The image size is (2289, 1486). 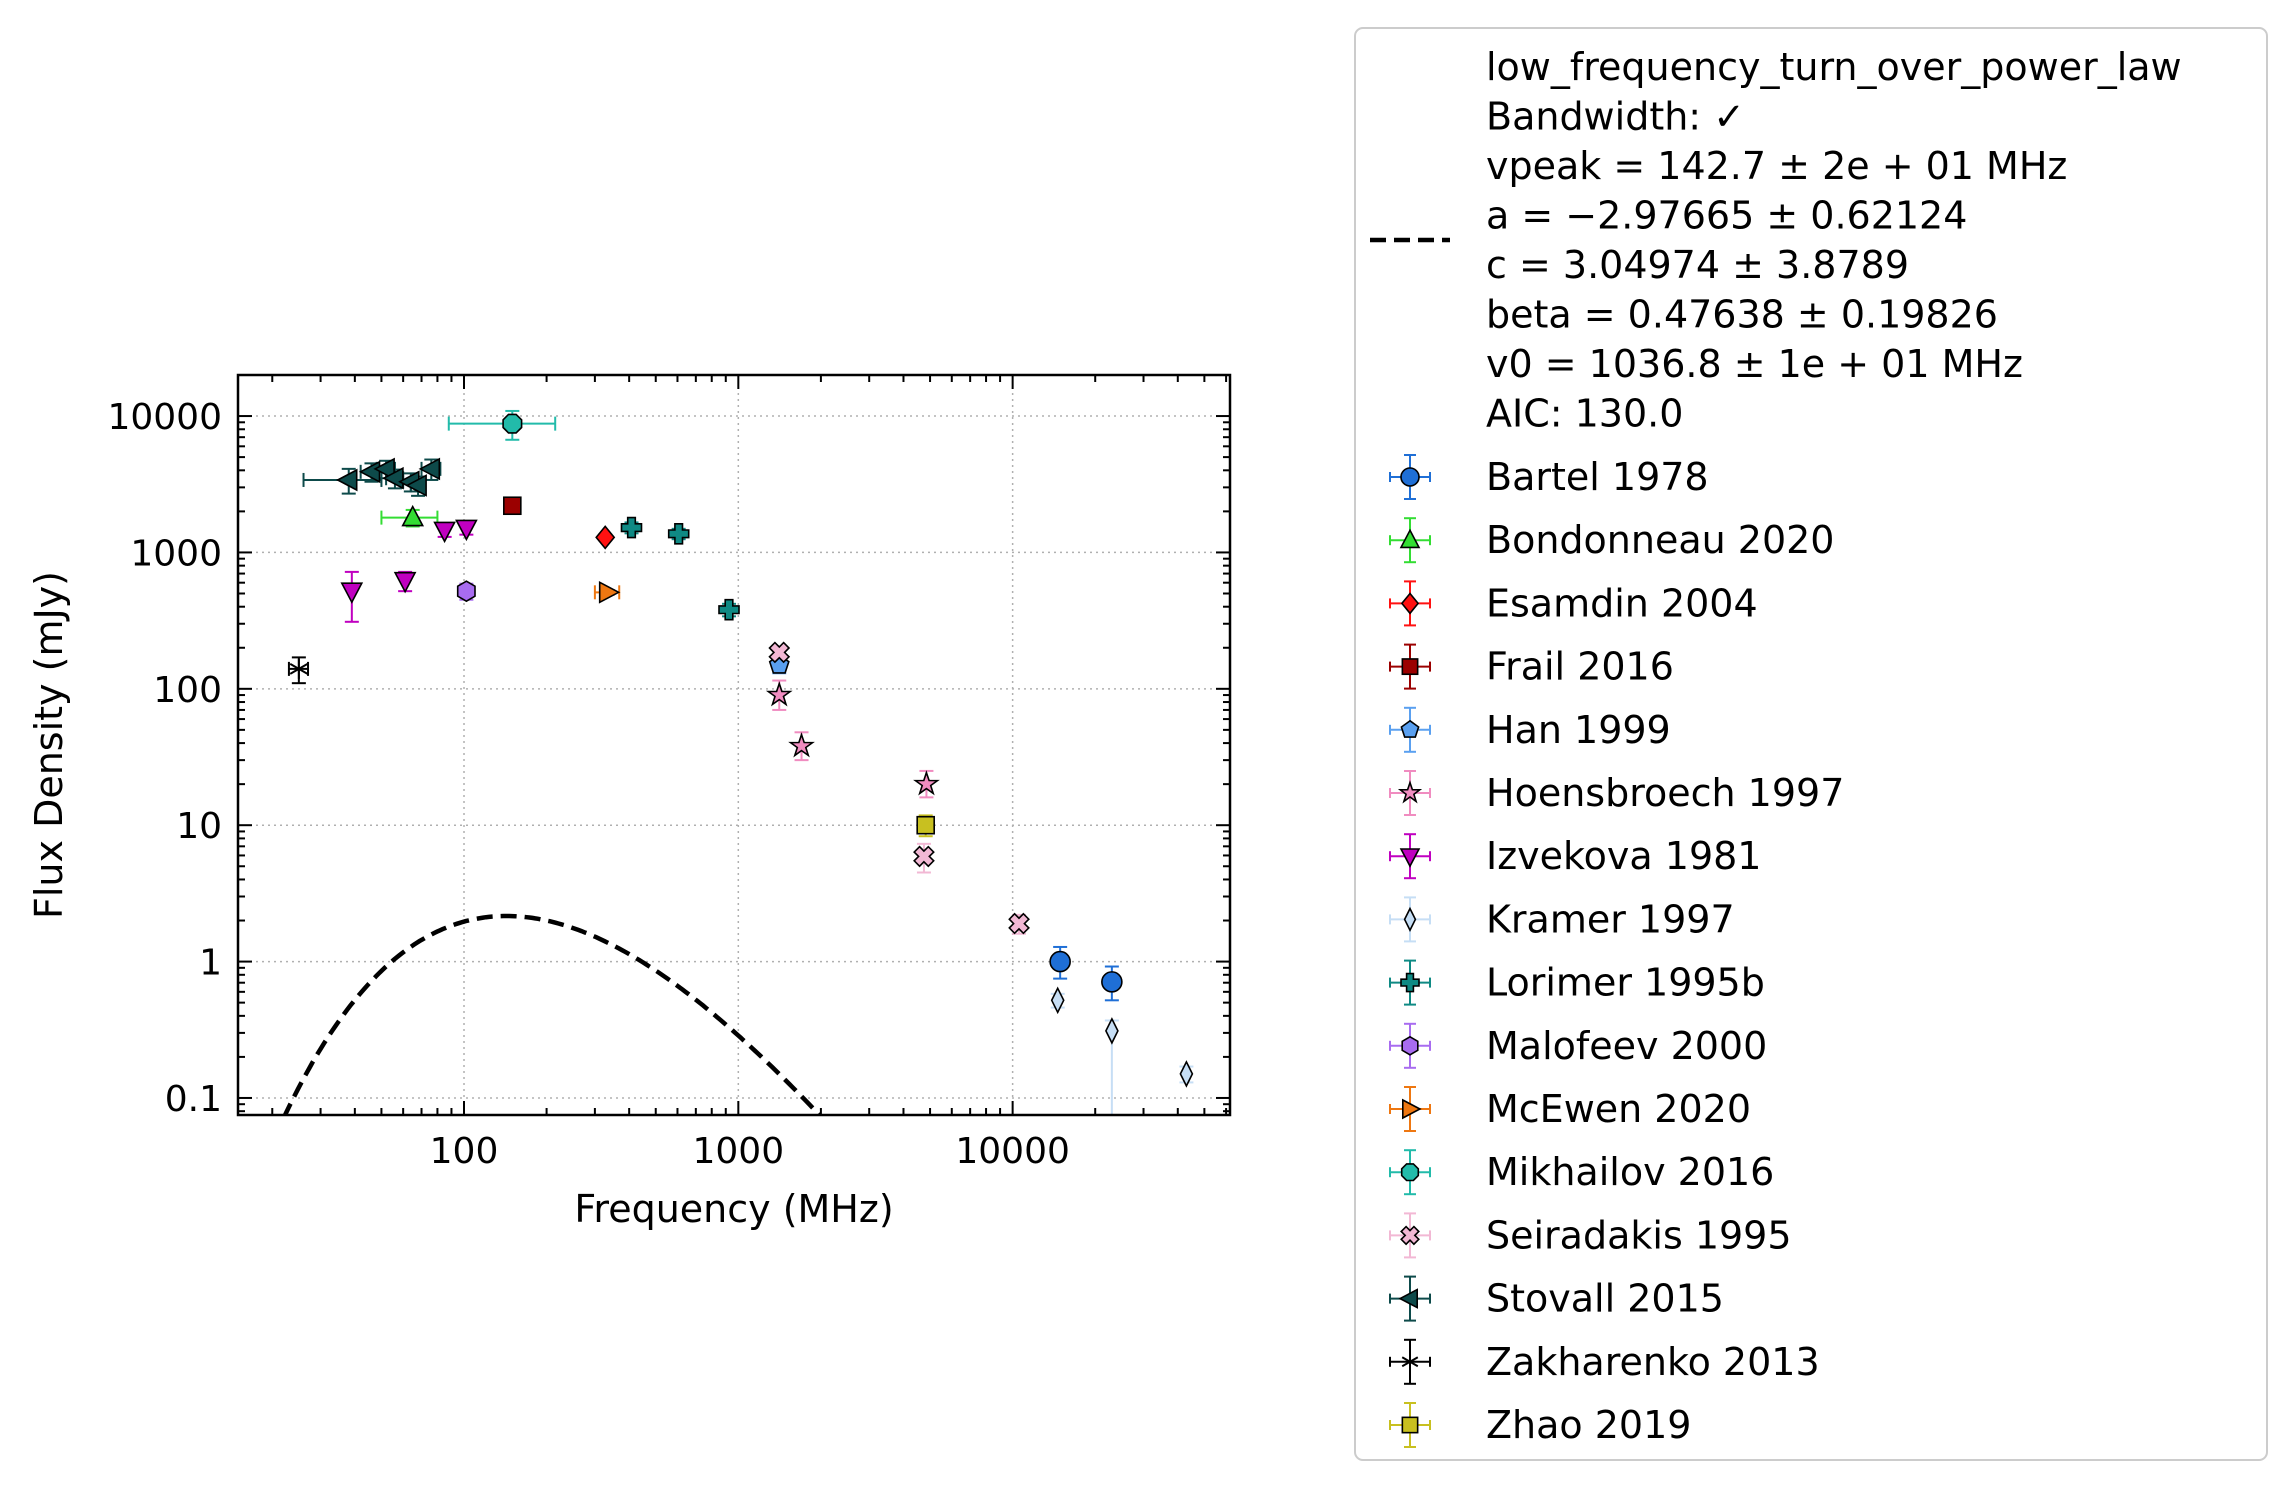 What do you see at coordinates (739, 1151) in the screenshot?
I see `x-tick-label: 1000` at bounding box center [739, 1151].